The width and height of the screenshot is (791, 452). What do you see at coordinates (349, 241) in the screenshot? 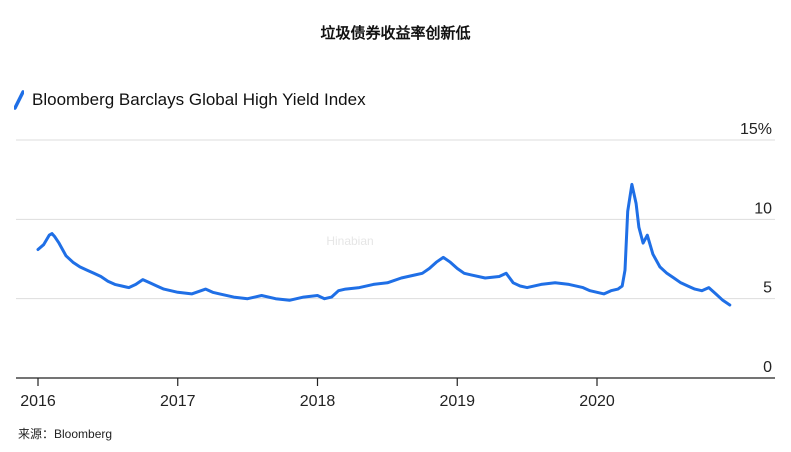
I see `watermark: Hinabian` at bounding box center [349, 241].